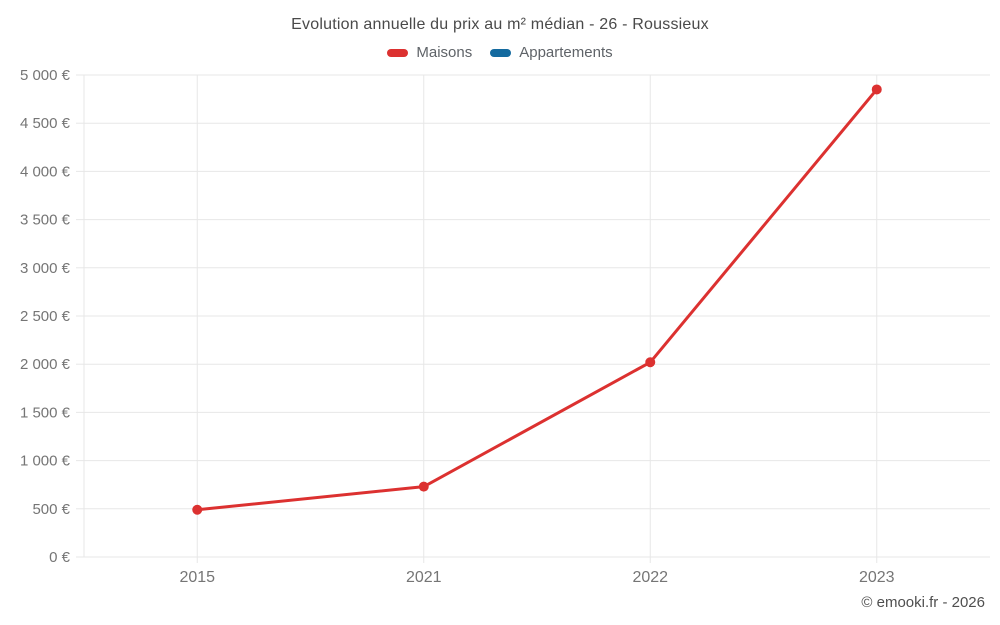 The width and height of the screenshot is (1000, 625). What do you see at coordinates (398, 52) in the screenshot?
I see `maisons-series-swatch-icon` at bounding box center [398, 52].